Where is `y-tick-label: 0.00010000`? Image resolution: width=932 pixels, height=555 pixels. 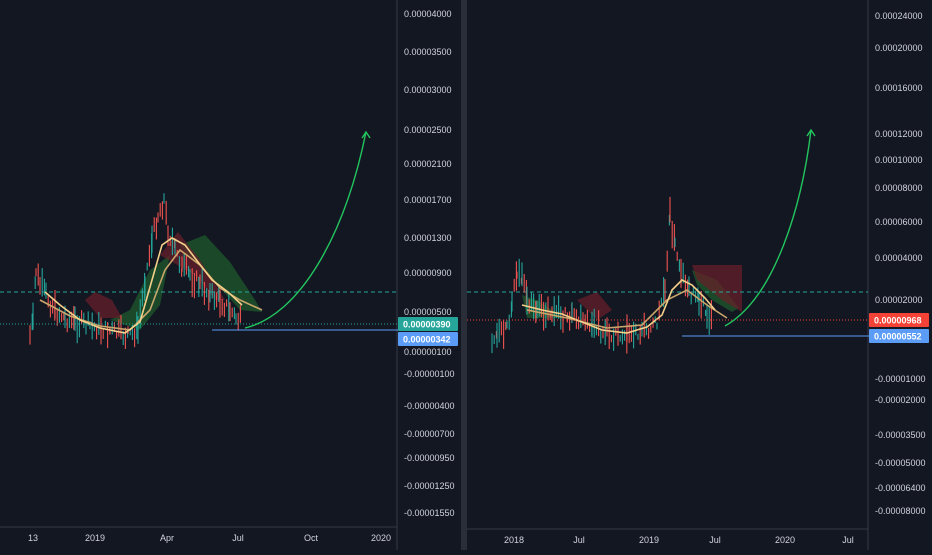 y-tick-label: 0.00010000 is located at coordinates (899, 160).